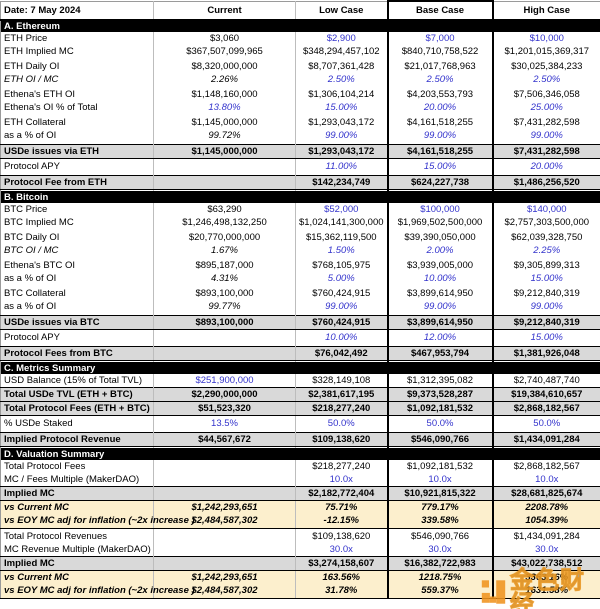 The height and width of the screenshot is (609, 600). Describe the element at coordinates (26, 210) in the screenshot. I see `row-label: BTC Price` at that location.